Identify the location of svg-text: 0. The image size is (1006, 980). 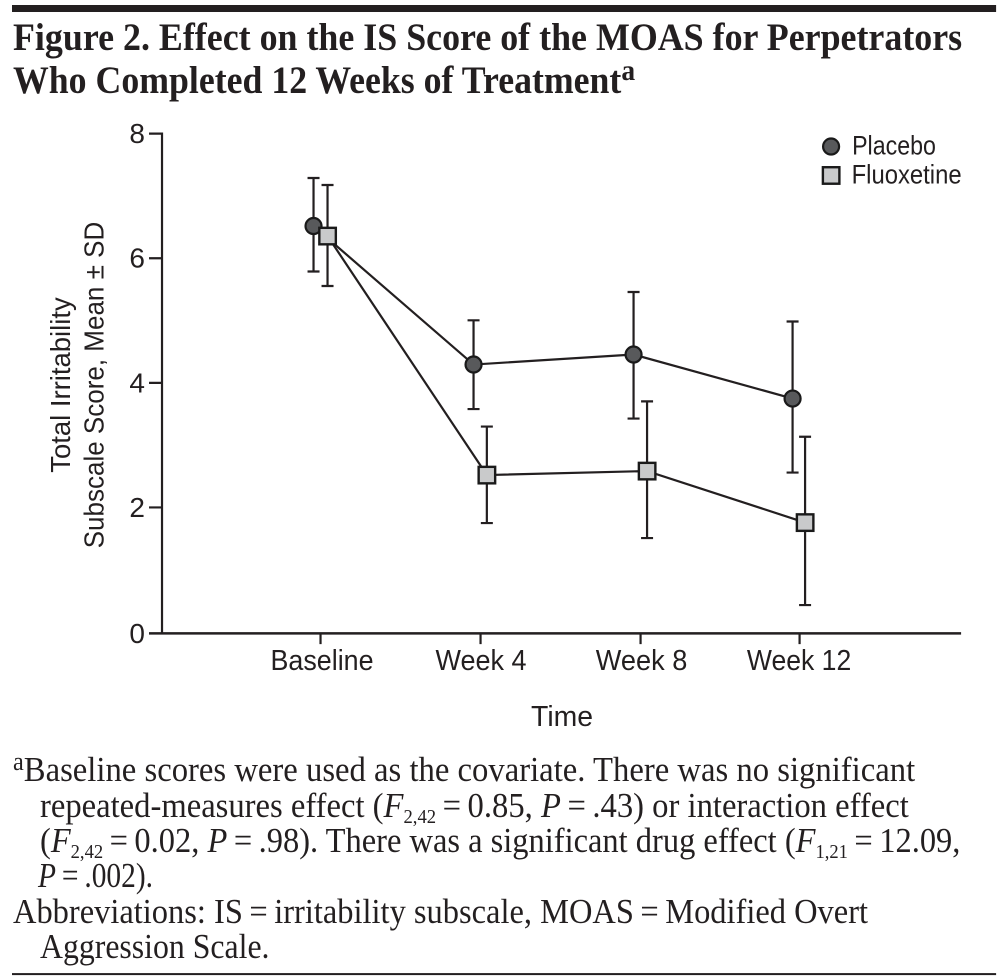
(137, 633).